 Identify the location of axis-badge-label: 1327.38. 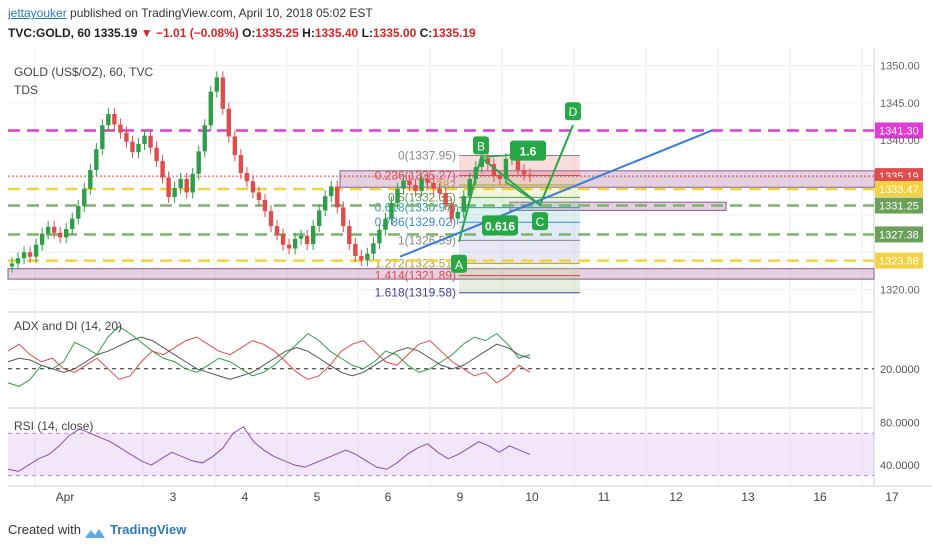
(899, 235).